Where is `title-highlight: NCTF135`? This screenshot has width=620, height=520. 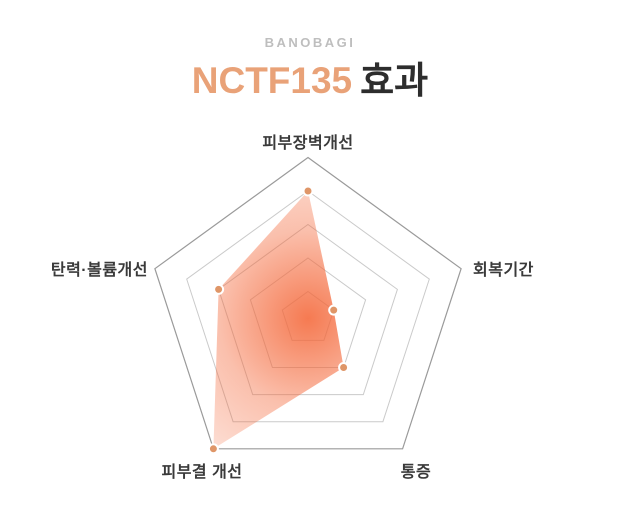 title-highlight: NCTF135 is located at coordinates (272, 80).